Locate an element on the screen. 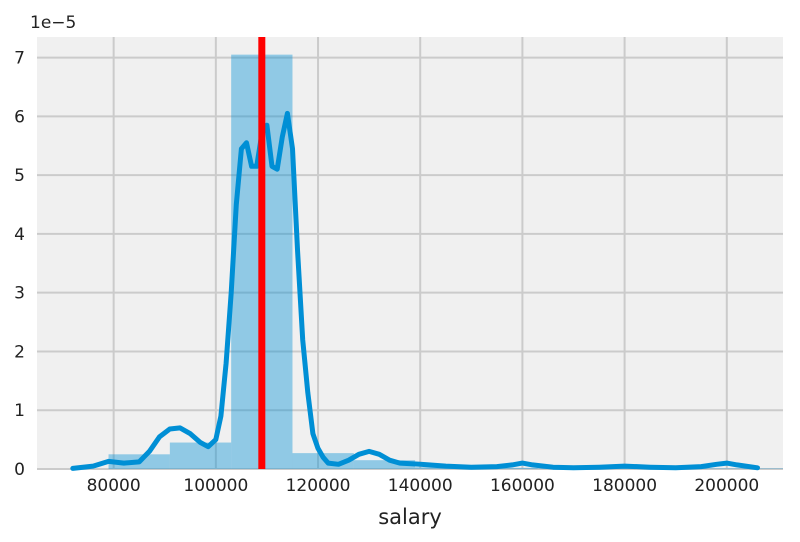  y-tick-label: 0 is located at coordinates (19, 470).